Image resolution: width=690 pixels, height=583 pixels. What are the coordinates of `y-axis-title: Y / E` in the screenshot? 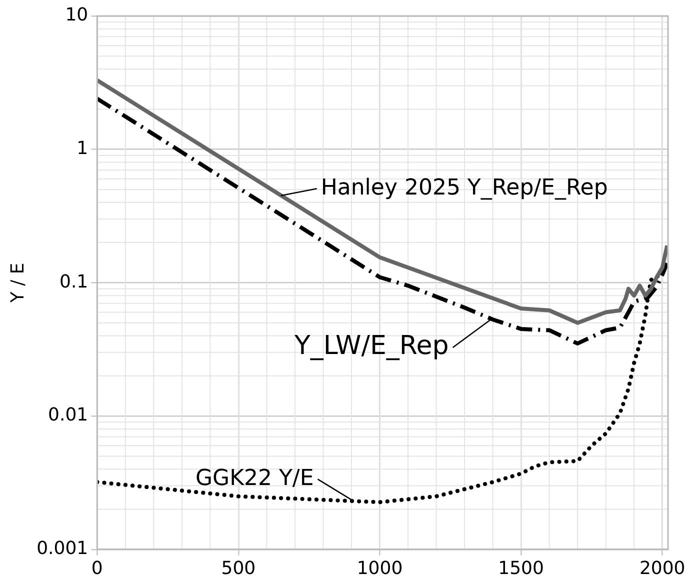 It's located at (17, 283).